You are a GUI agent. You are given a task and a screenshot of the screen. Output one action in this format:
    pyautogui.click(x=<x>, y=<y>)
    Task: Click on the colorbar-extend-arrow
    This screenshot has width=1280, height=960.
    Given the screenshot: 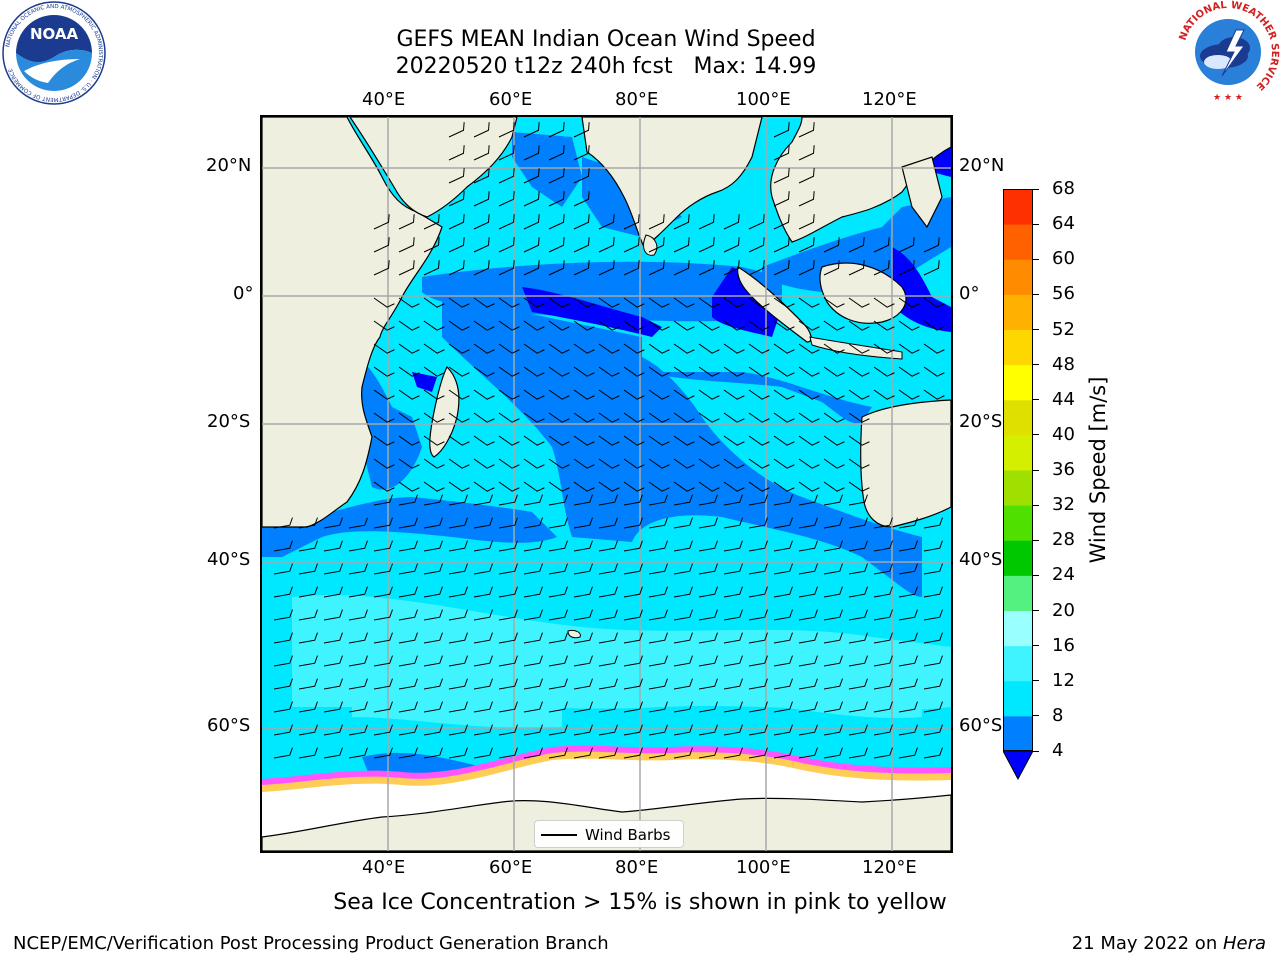 What is the action you would take?
    pyautogui.click(x=1018, y=765)
    